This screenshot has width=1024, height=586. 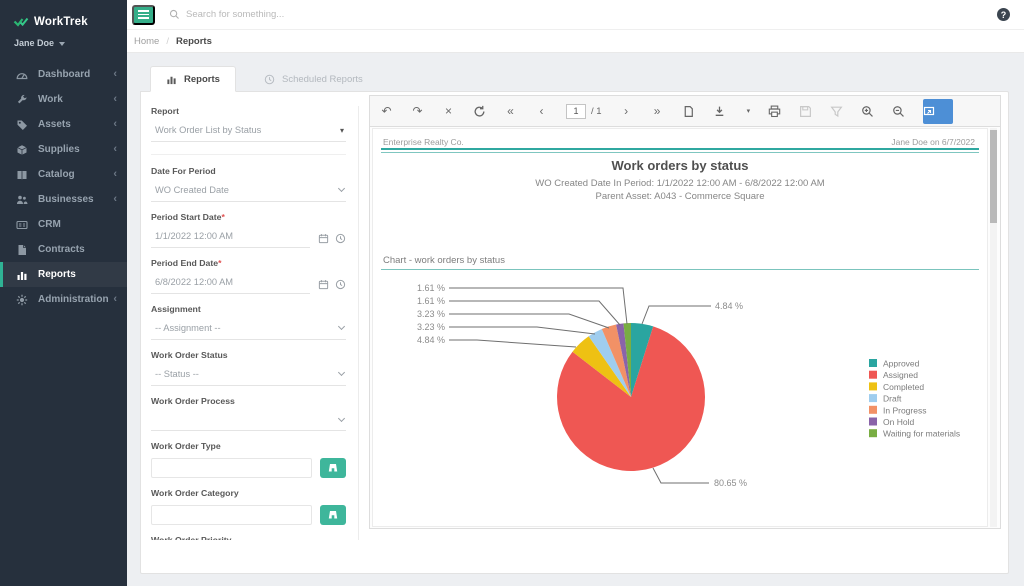 I want to click on field-label: Period End Date, so click(x=185, y=263).